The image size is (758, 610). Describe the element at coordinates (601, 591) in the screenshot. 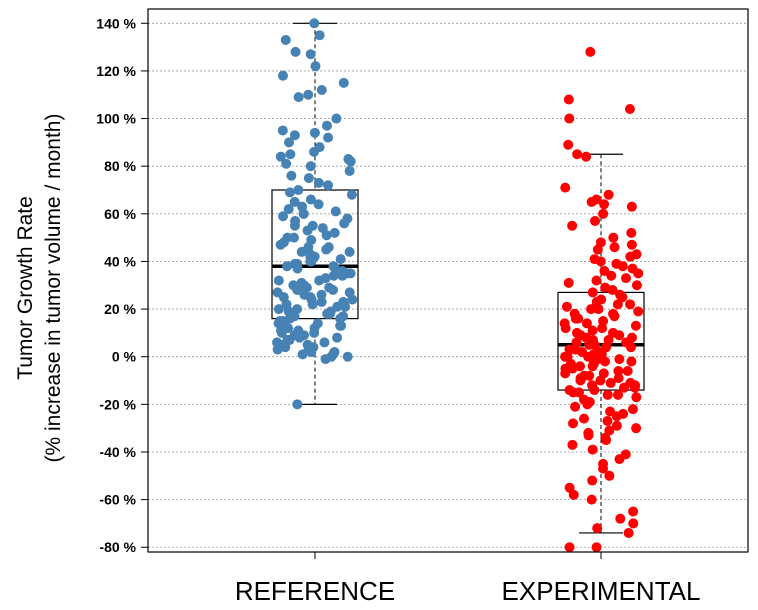

I see `x-category-label: EXPERIMENTAL` at that location.